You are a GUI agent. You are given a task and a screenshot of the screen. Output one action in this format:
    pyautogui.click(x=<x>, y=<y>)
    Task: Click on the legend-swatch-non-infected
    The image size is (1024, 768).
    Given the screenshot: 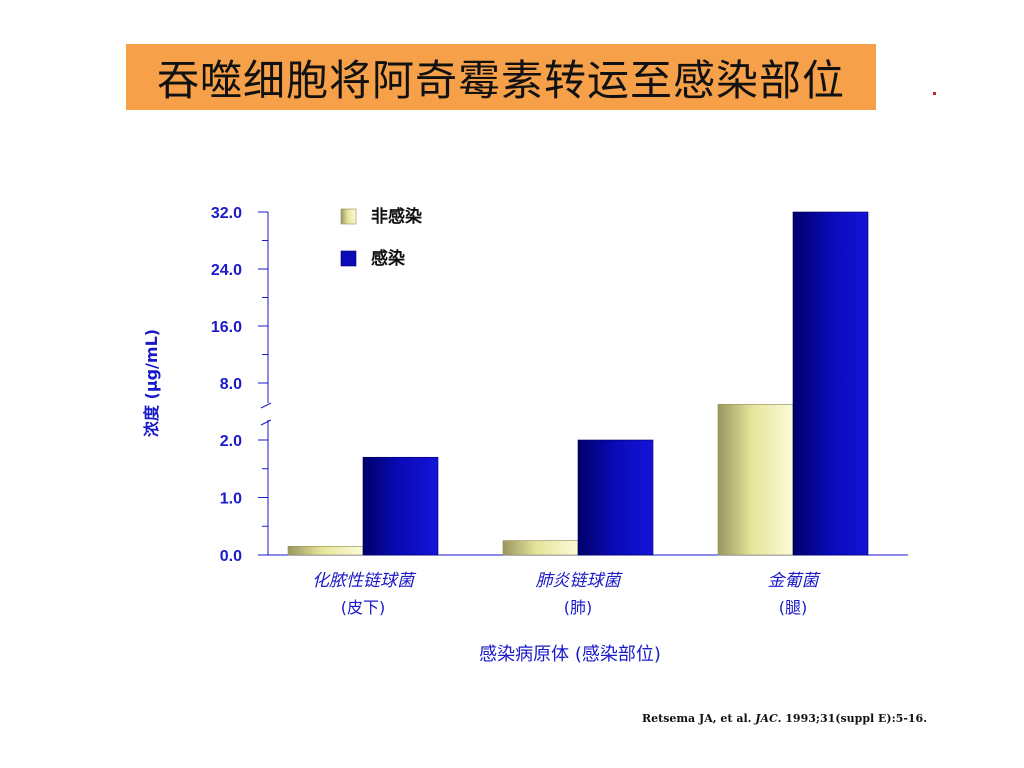 What is the action you would take?
    pyautogui.click(x=348, y=216)
    